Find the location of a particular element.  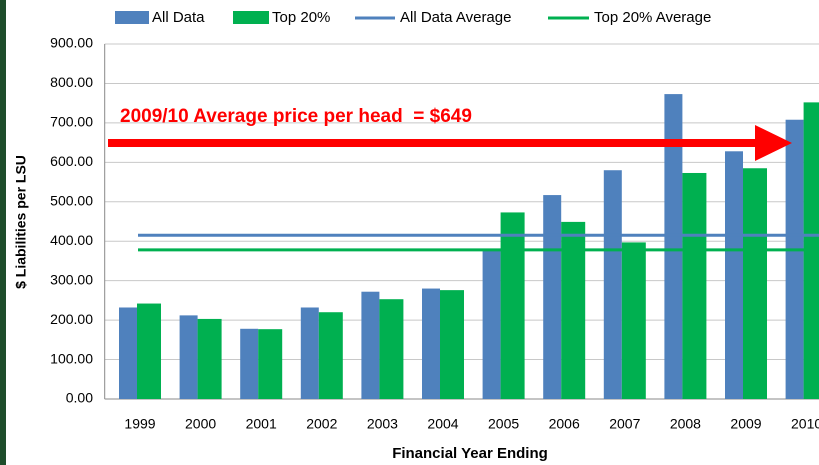

legend-label: Top 20% is located at coordinates (301, 17).